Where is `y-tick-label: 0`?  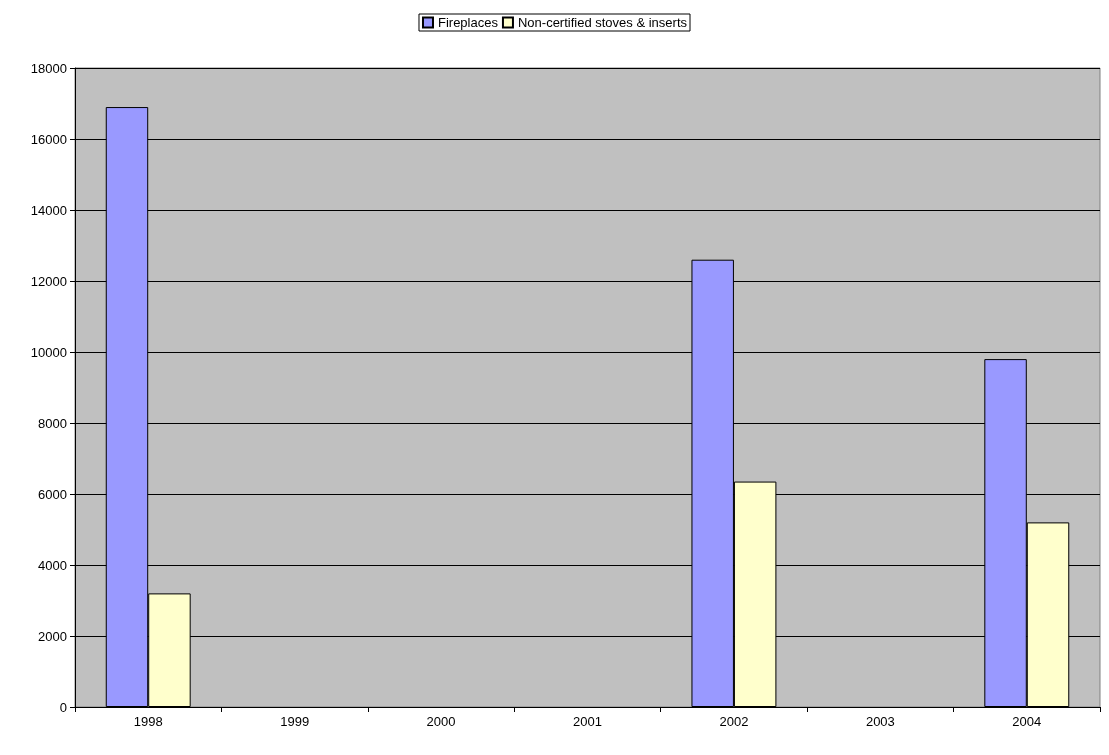
y-tick-label: 0 is located at coordinates (63, 707).